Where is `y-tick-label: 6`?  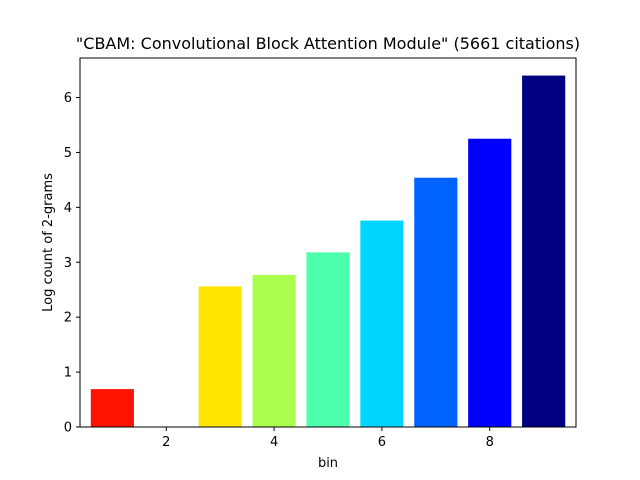
y-tick-label: 6 is located at coordinates (68, 98).